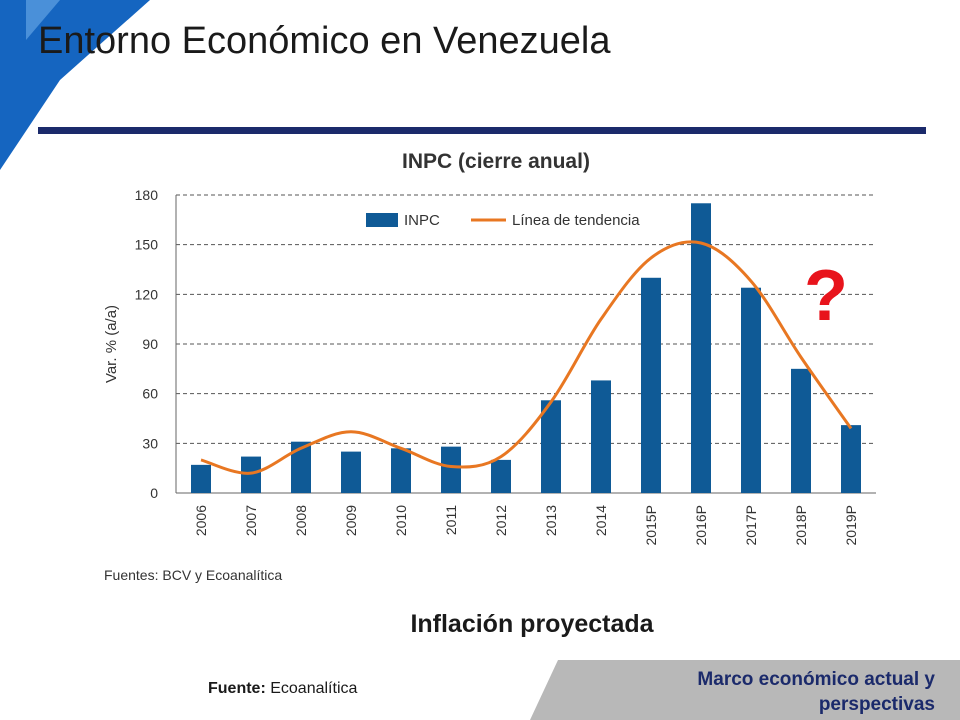 The image size is (960, 720). Describe the element at coordinates (301, 467) in the screenshot. I see `bar-2008` at that location.